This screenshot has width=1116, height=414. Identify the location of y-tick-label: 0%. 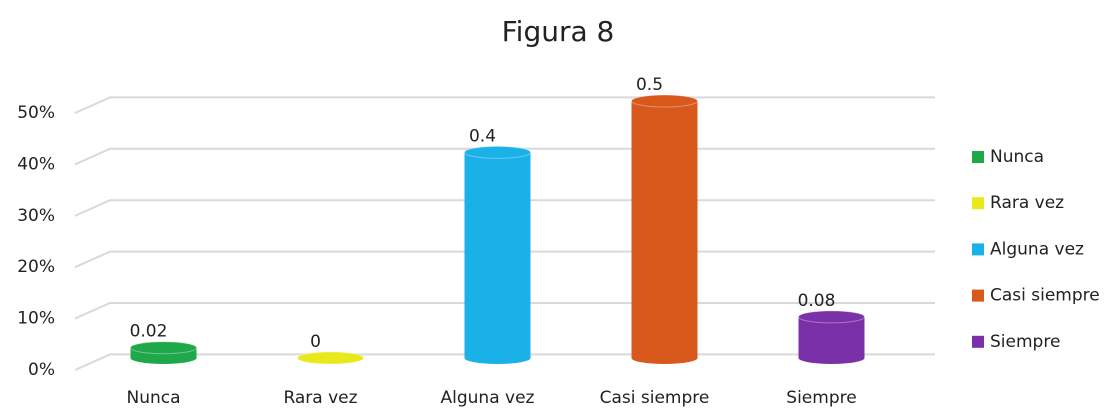
(41, 370).